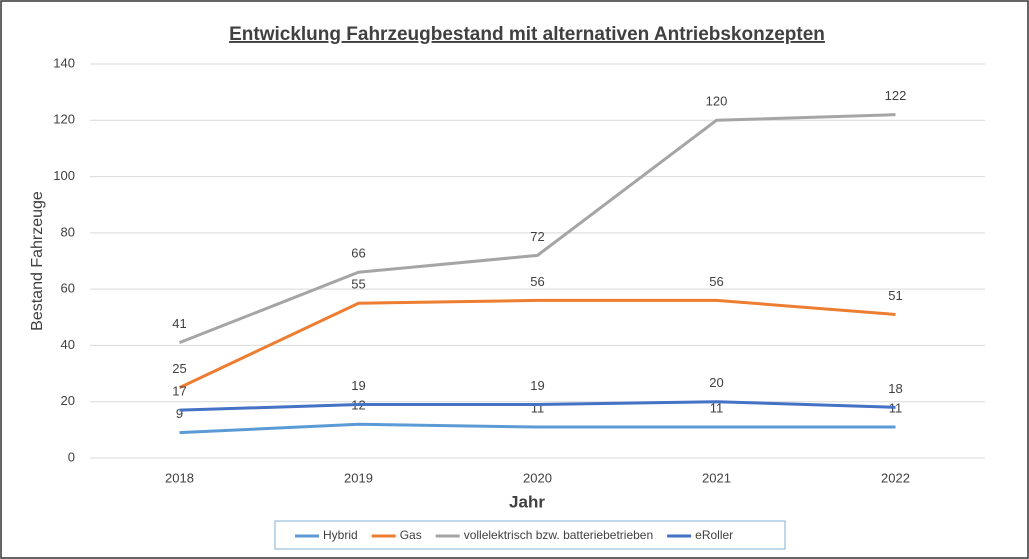  What do you see at coordinates (895, 477) in the screenshot?
I see `x-tick-label: 2022` at bounding box center [895, 477].